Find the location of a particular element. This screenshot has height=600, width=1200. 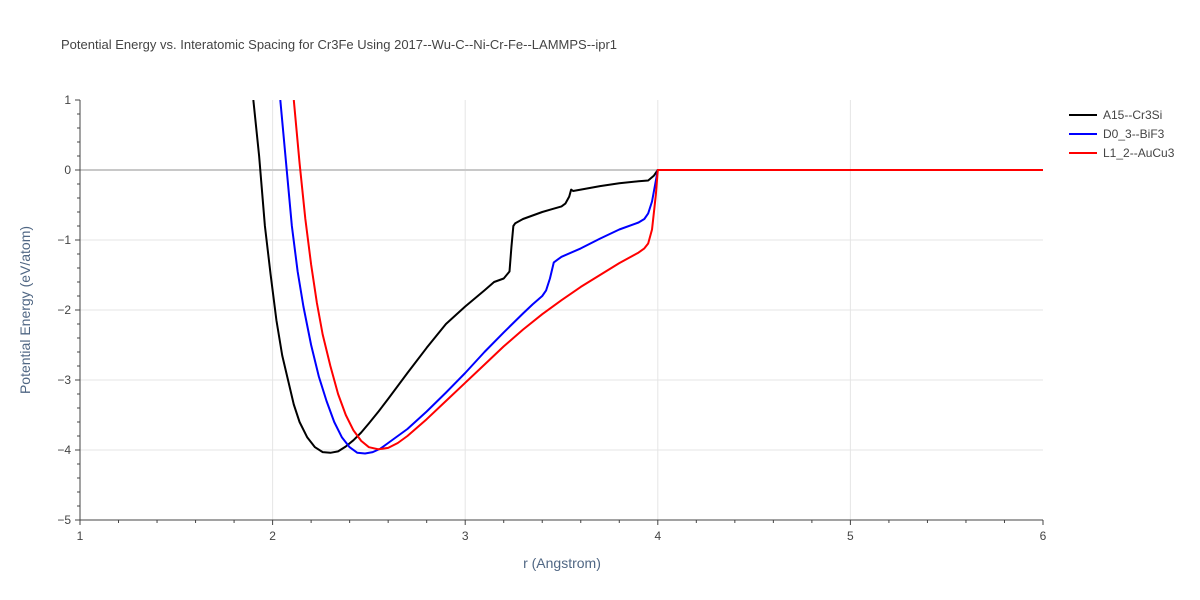

x-tick-label: 5 is located at coordinates (850, 536).